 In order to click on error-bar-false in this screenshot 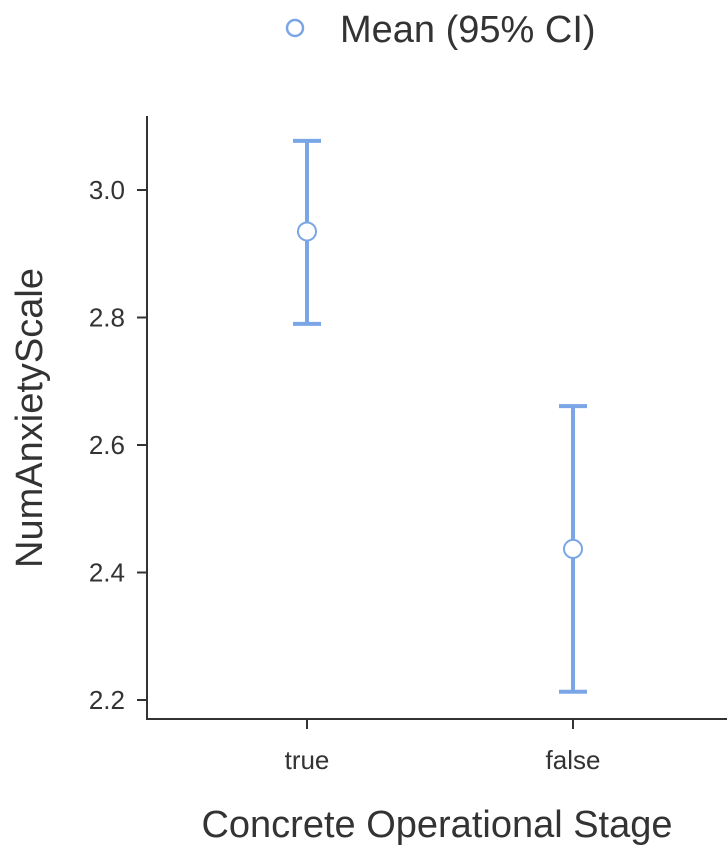, I will do `click(573, 549)`.